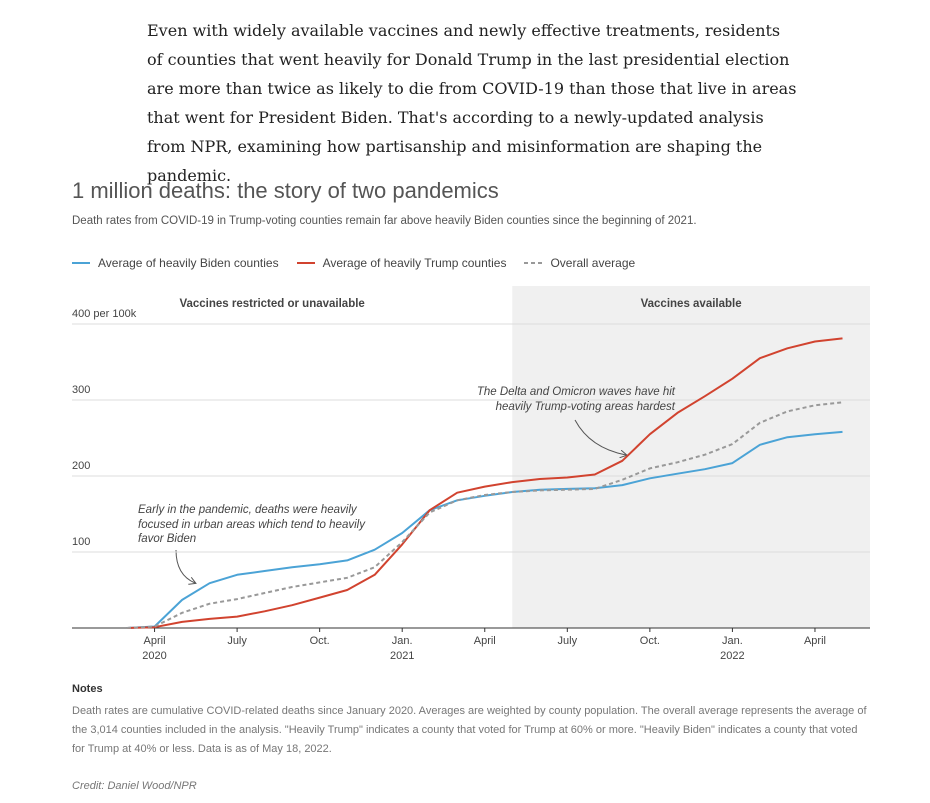  I want to click on x-tick-year: 2021, so click(402, 656).